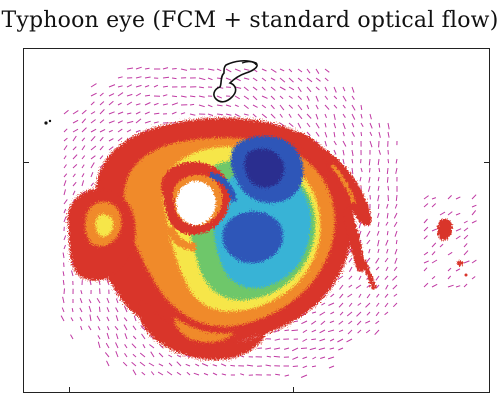  I want to click on eye-ring, so click(201, 211).